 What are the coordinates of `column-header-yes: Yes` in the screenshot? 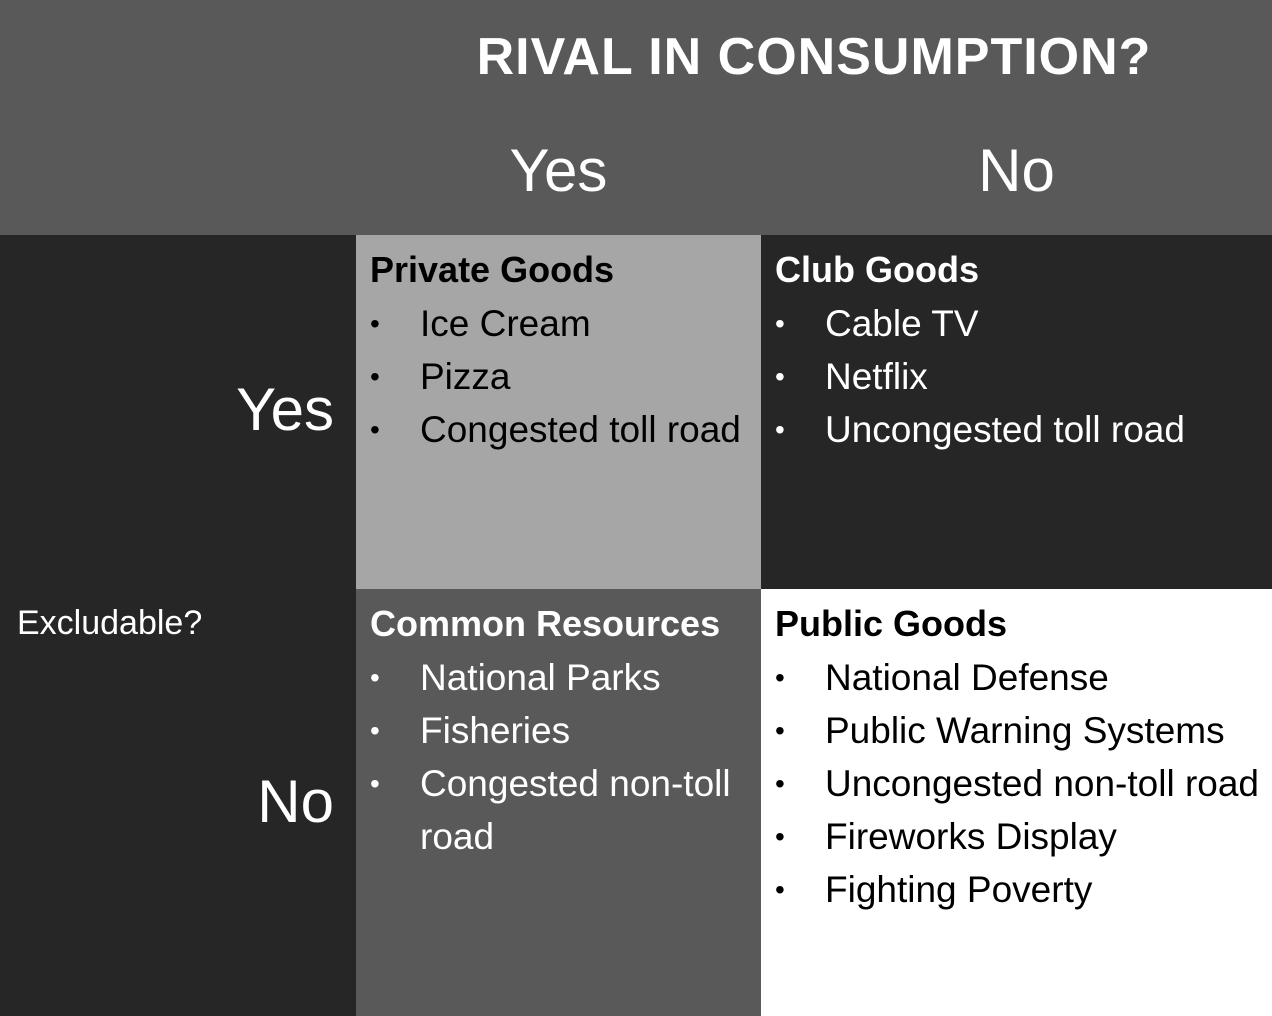 It's located at (558, 170).